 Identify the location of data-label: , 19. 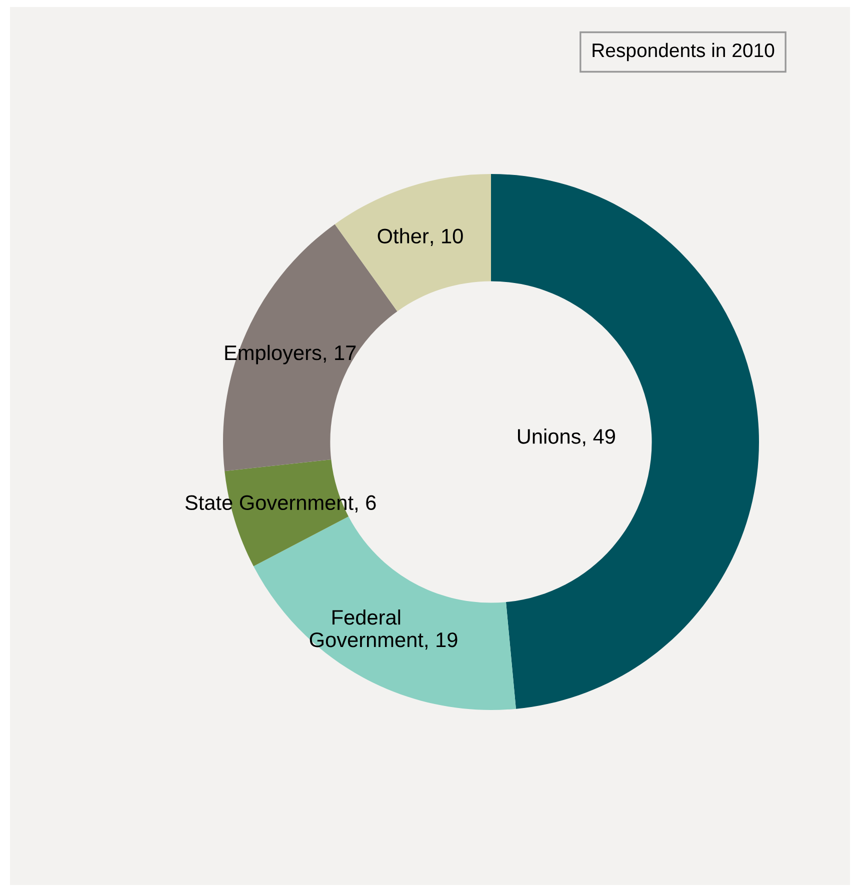
(441, 641).